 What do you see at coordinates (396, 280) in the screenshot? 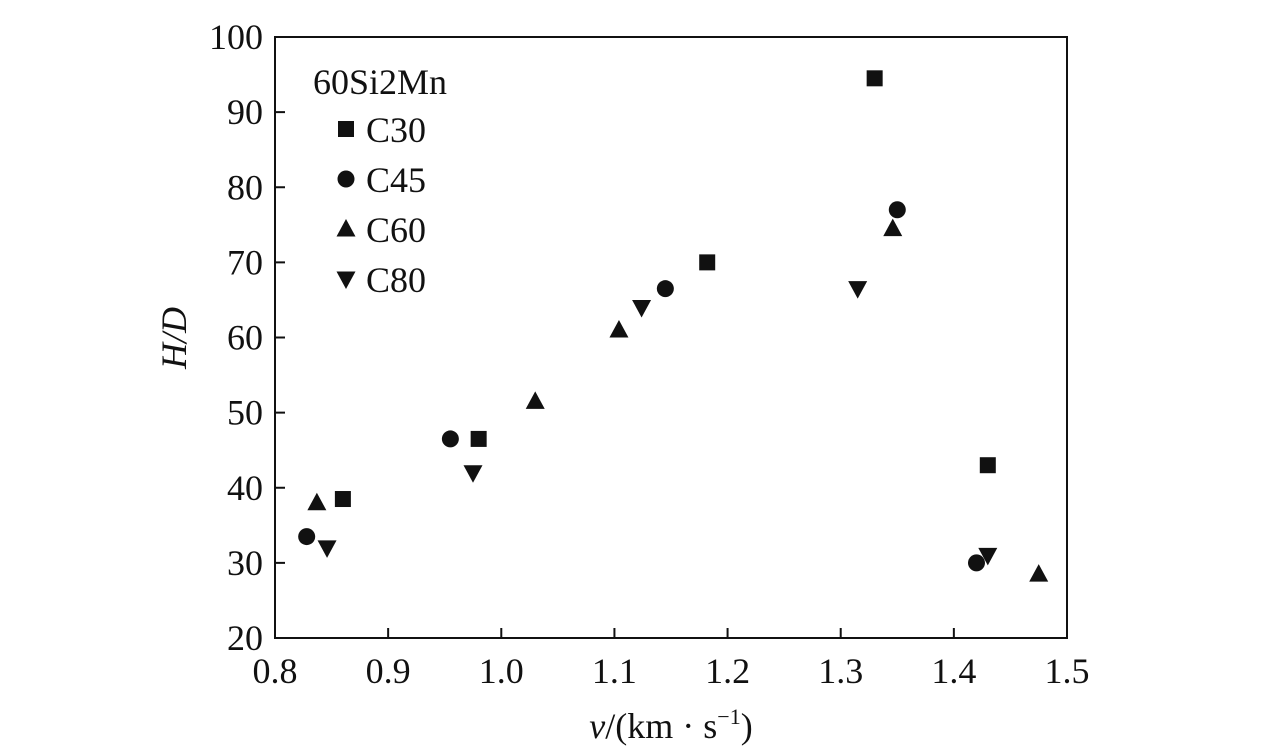
I see `legend-label-c80: C80` at bounding box center [396, 280].